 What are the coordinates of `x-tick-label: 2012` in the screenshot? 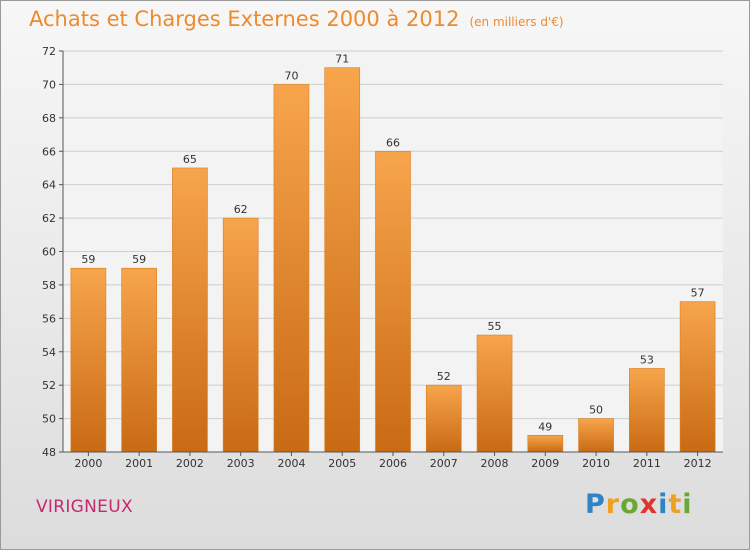 It's located at (698, 463).